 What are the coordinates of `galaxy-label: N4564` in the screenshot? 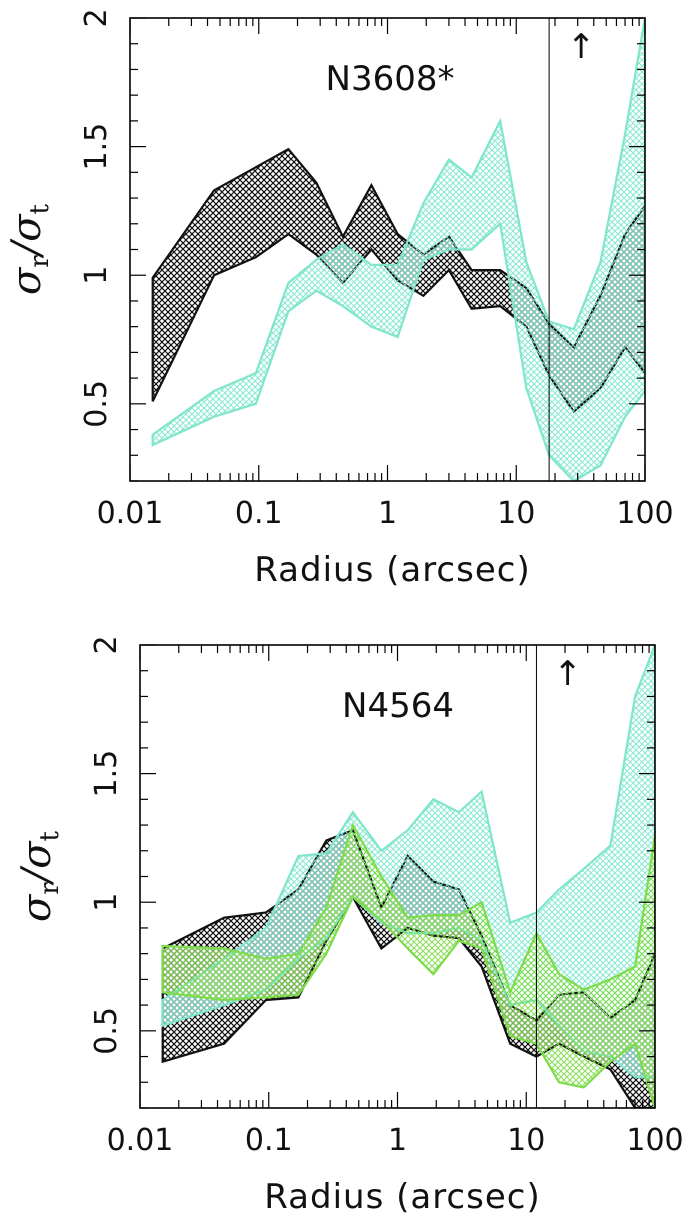 It's located at (398, 706).